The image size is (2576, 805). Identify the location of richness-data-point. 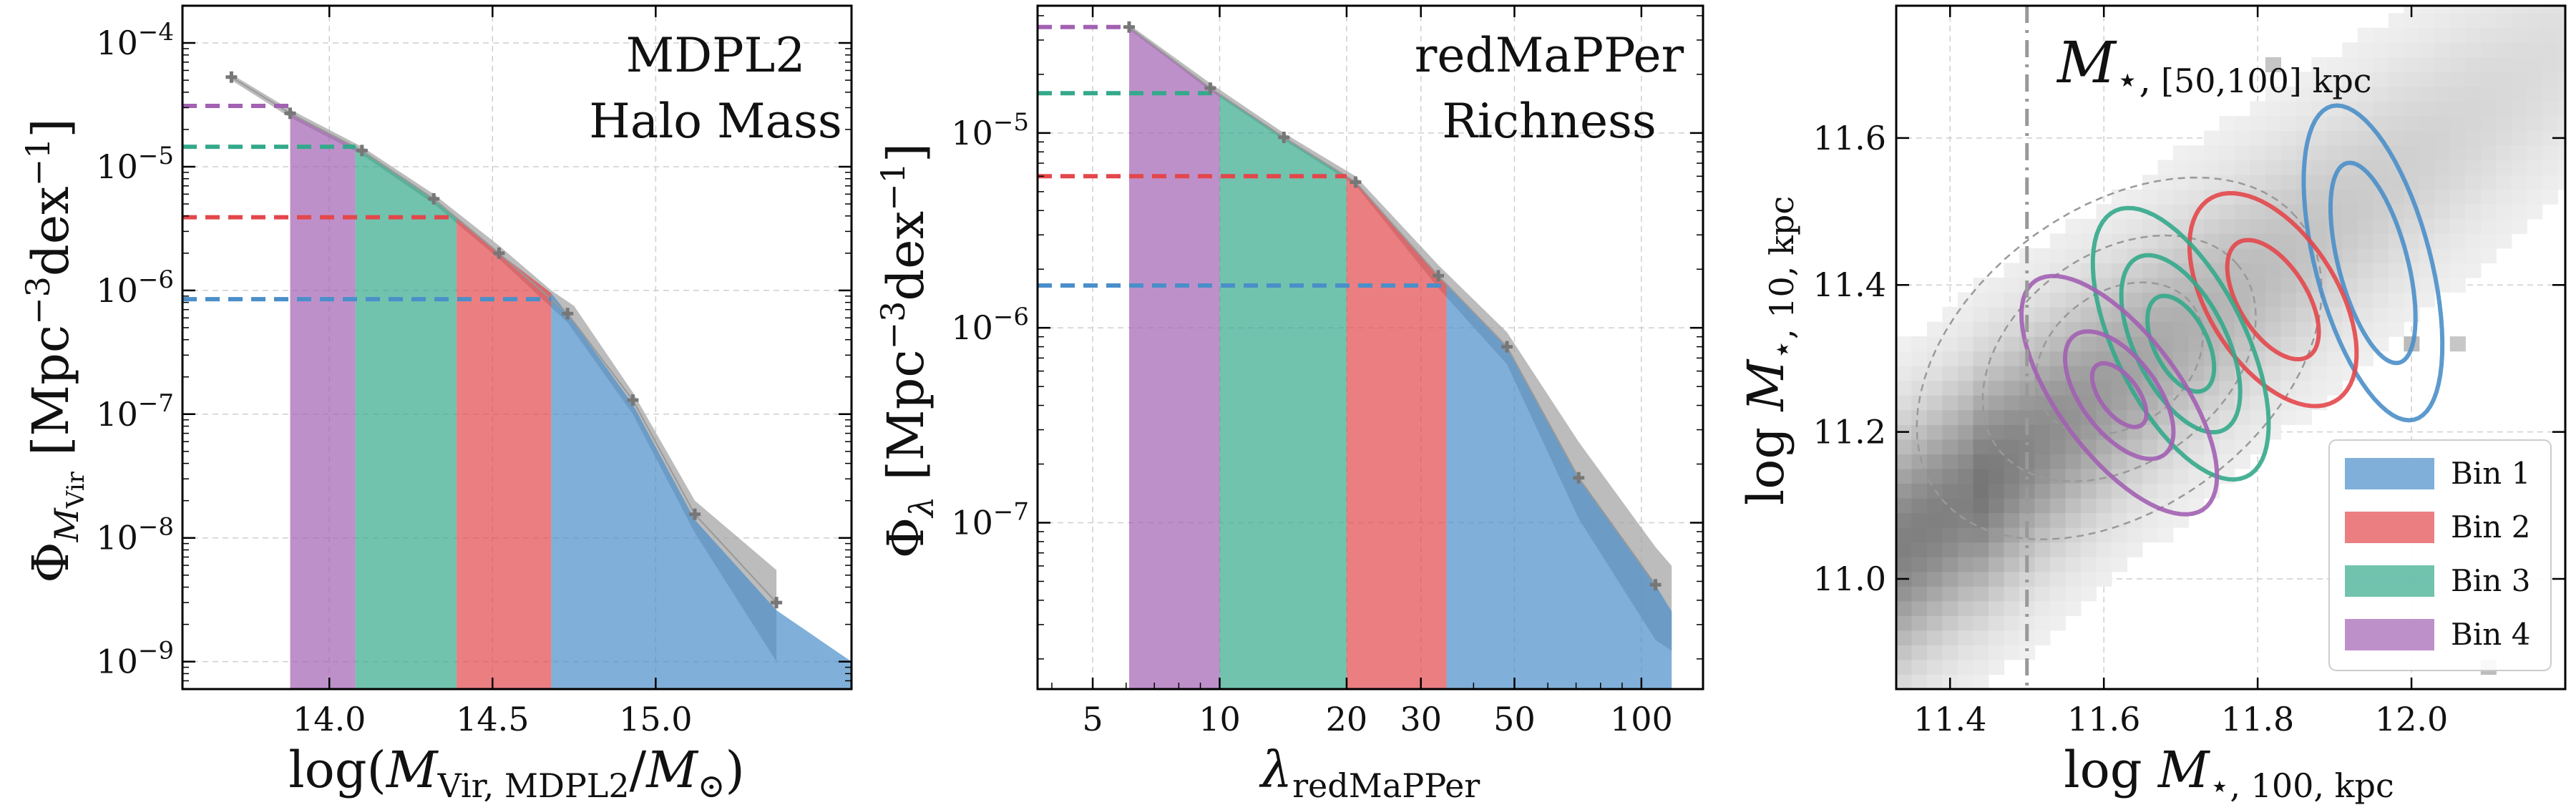
(1507, 347).